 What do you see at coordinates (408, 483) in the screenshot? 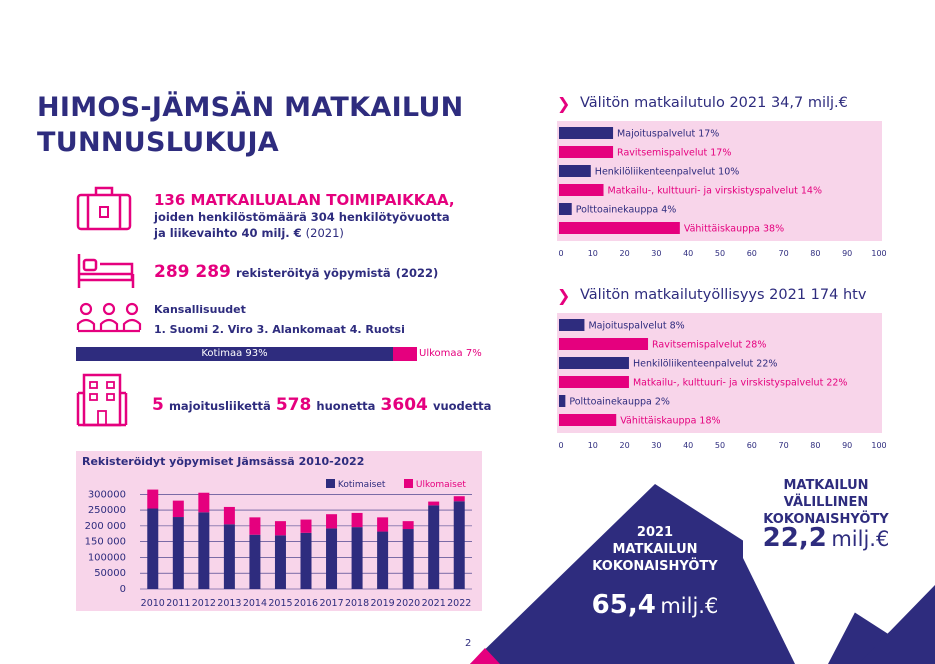
I see `legend-foreign-swatch` at bounding box center [408, 483].